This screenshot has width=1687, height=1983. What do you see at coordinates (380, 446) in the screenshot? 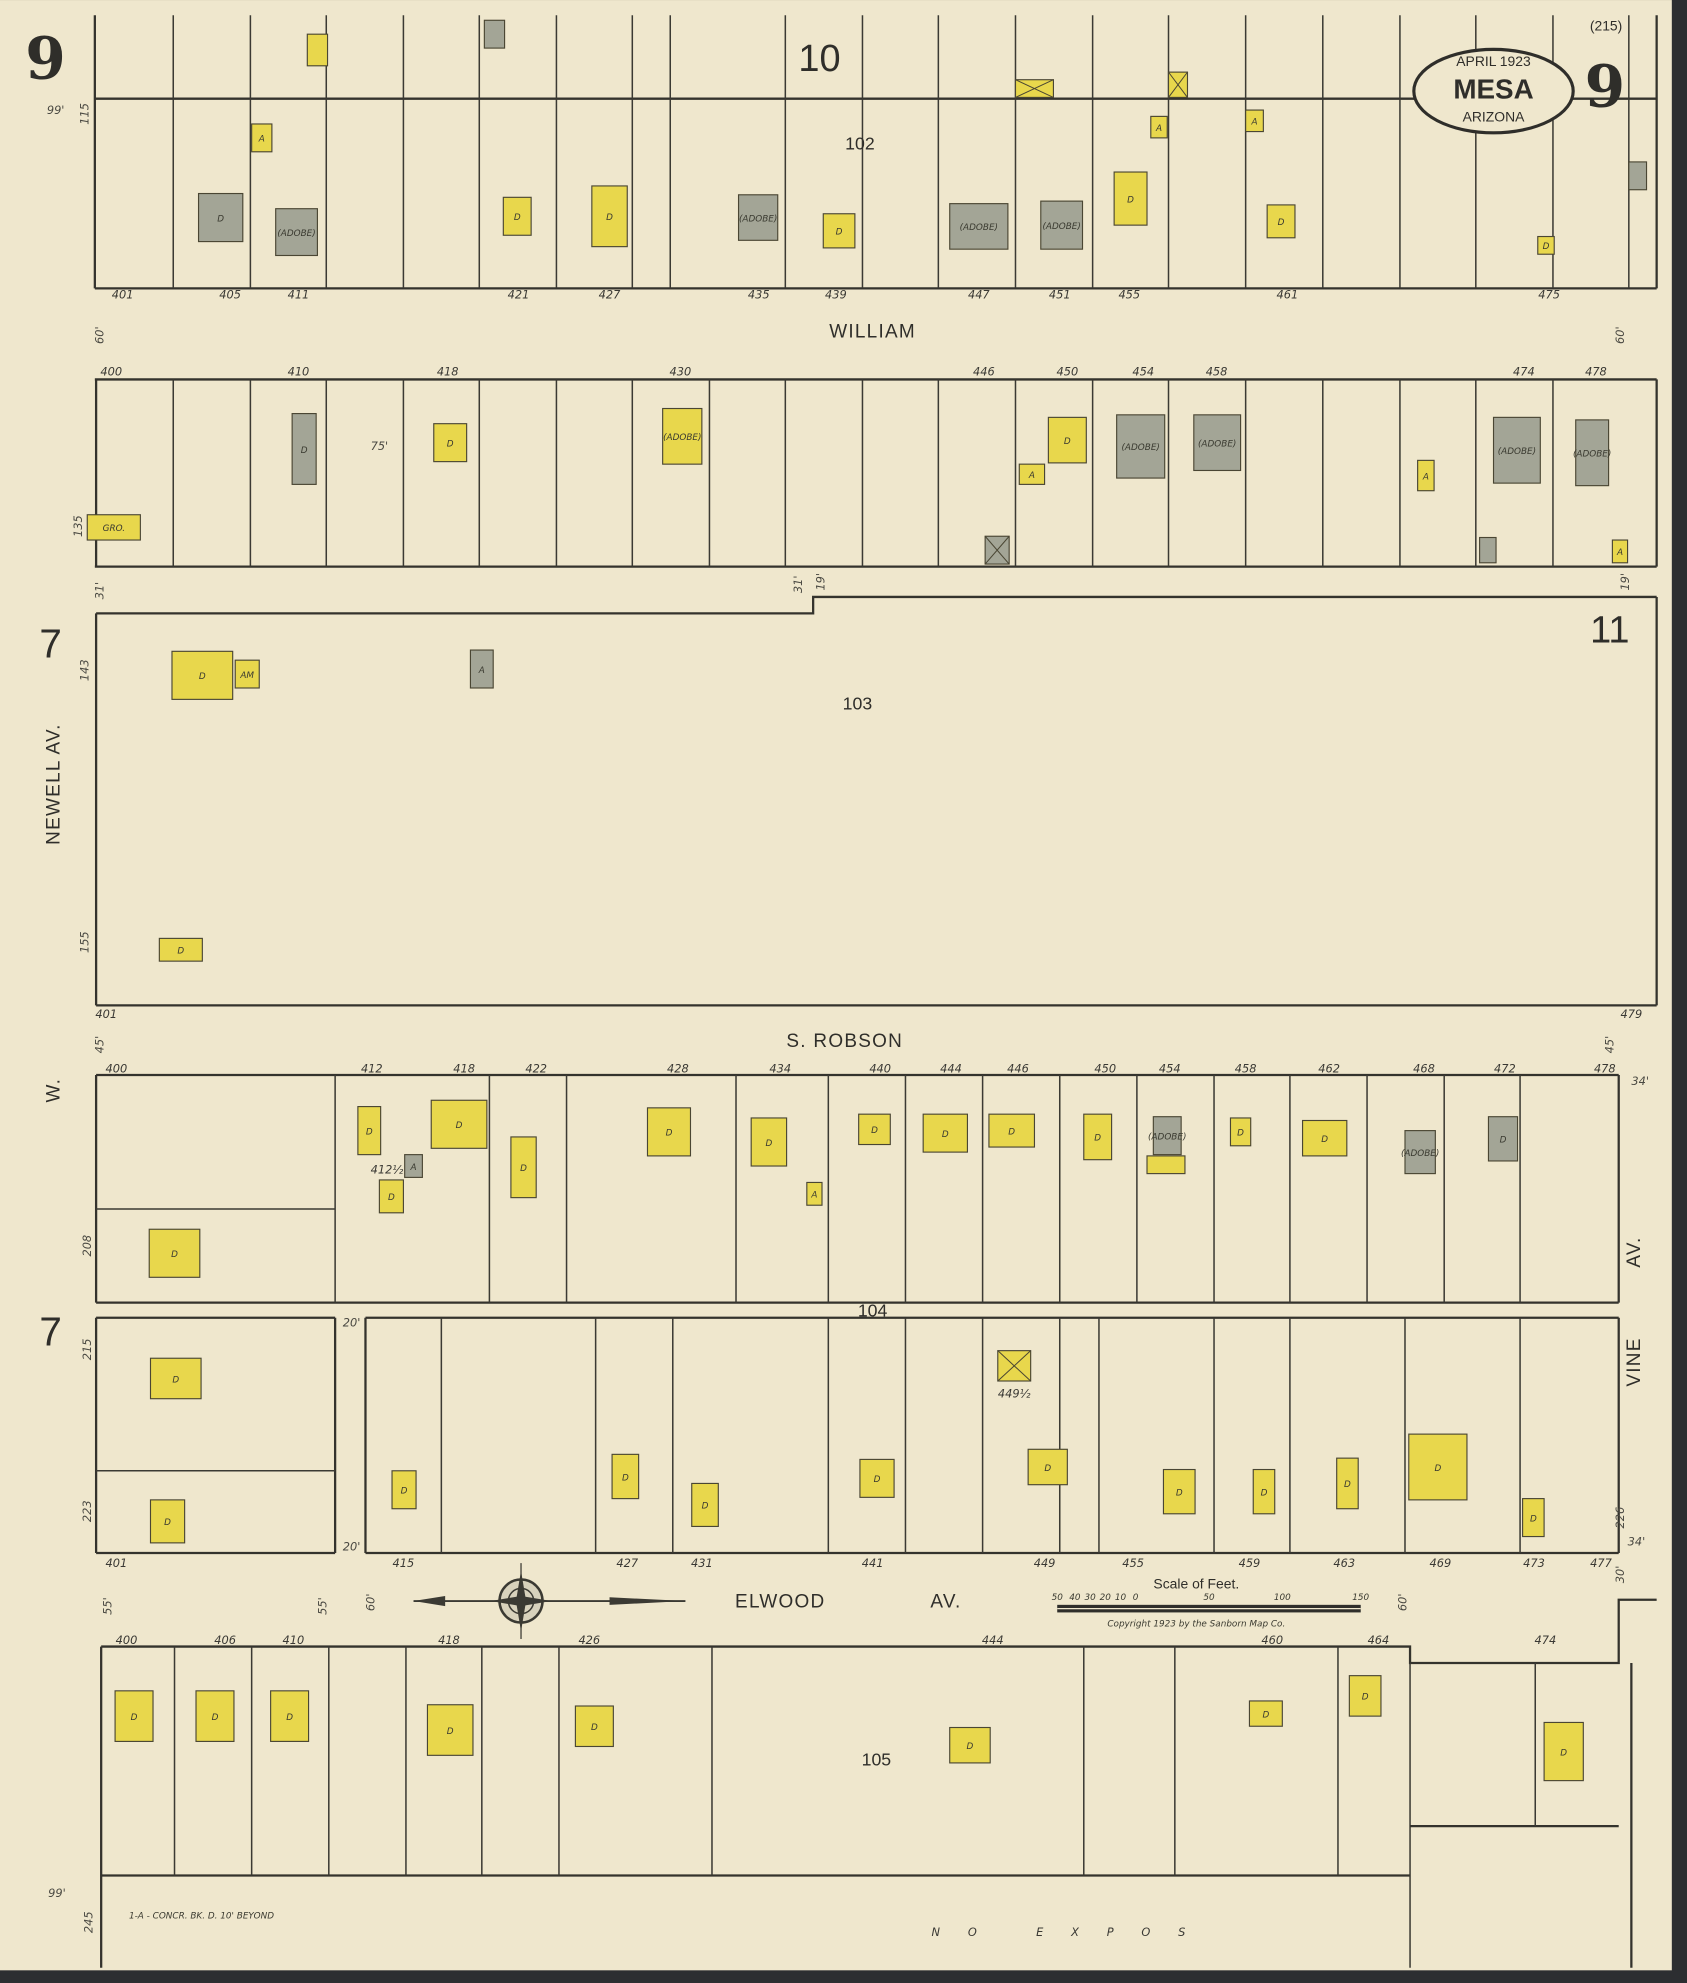
I see `dimension-label: 75'` at bounding box center [380, 446].